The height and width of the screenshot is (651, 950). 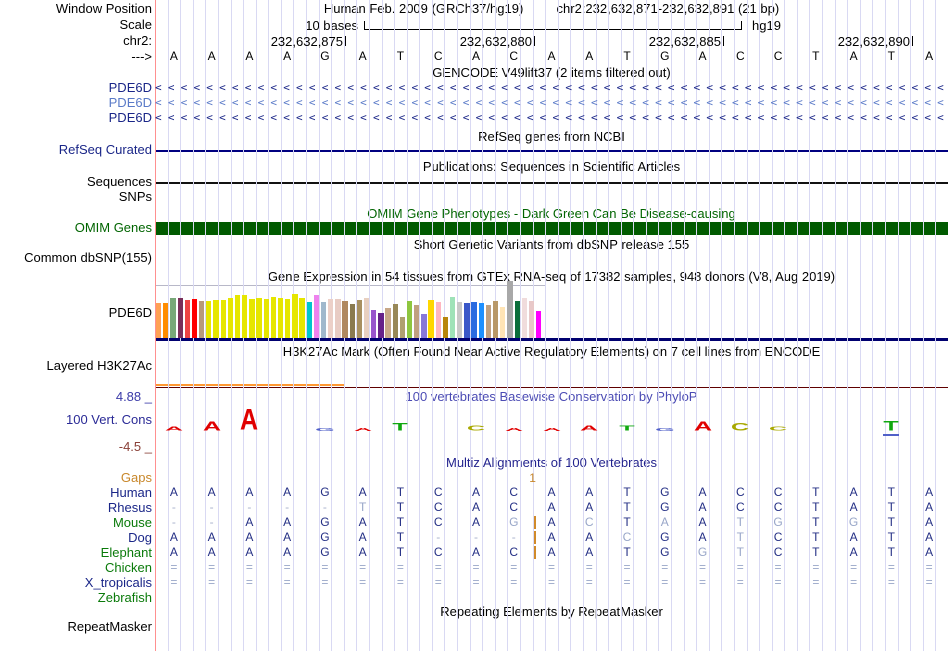 I want to click on species-label-zebrafish: Zebrafish, so click(x=124, y=597).